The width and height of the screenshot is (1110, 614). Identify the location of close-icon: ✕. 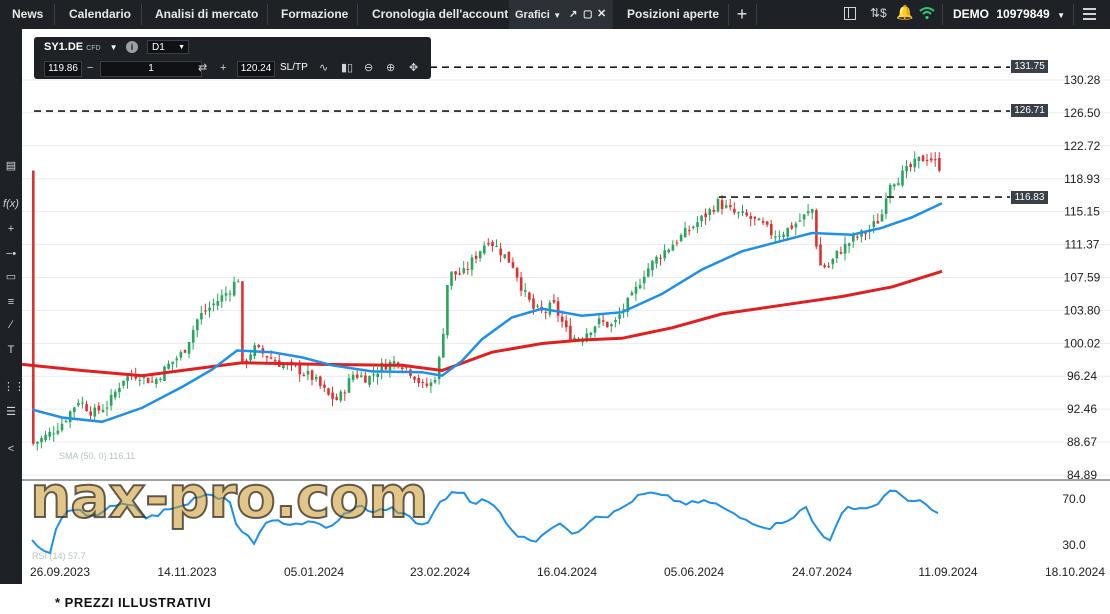
(602, 14).